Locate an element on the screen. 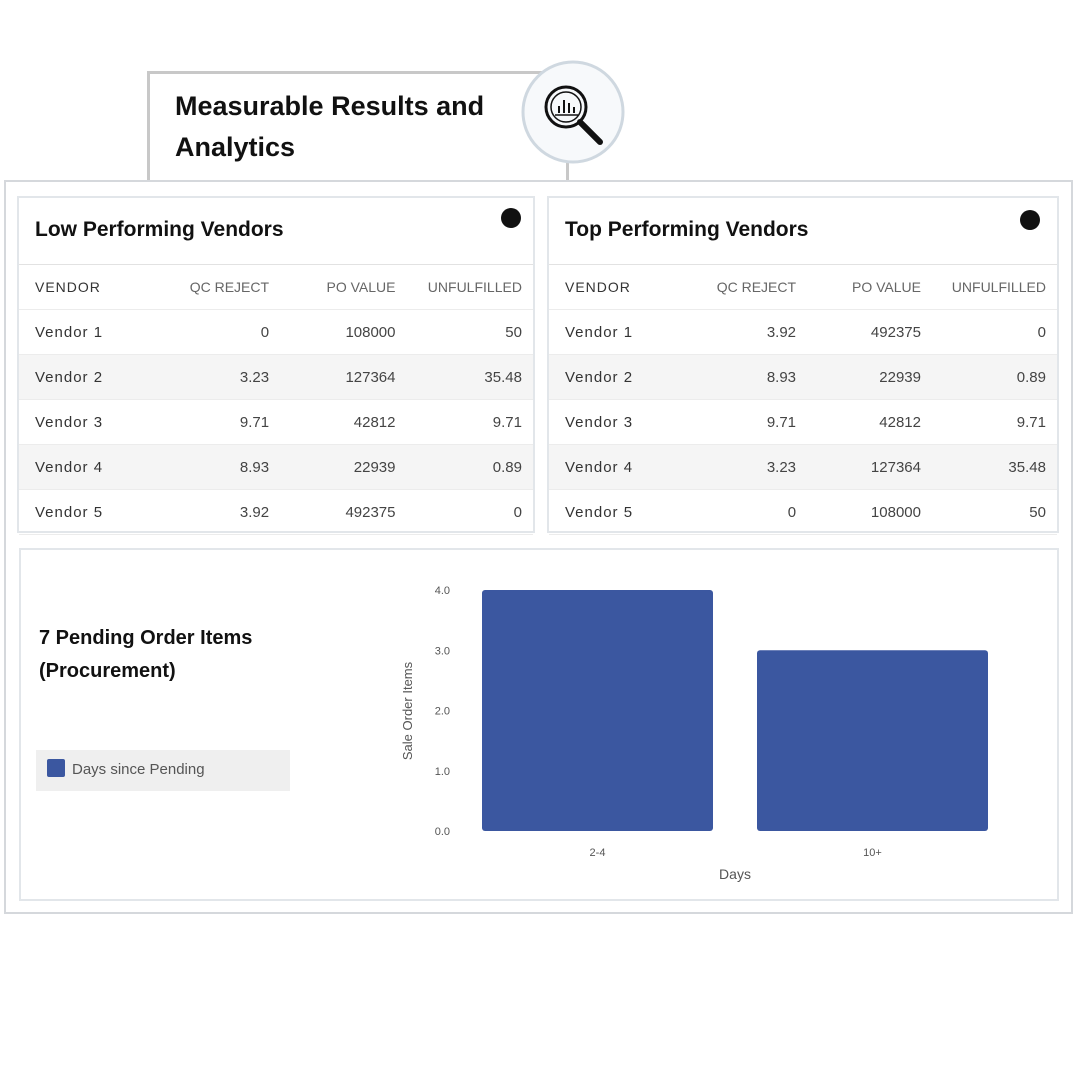 This screenshot has height=1080, width=1080. panel-title: Low Performing Vendors is located at coordinates (159, 229).